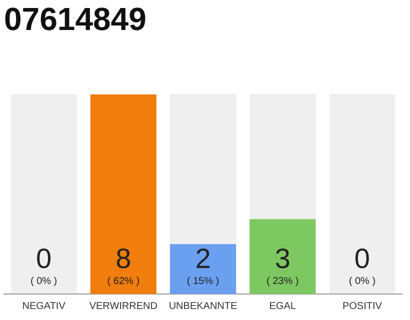 This screenshot has height=320, width=410. What do you see at coordinates (44, 306) in the screenshot?
I see `x-tick-label: NEGATIV` at bounding box center [44, 306].